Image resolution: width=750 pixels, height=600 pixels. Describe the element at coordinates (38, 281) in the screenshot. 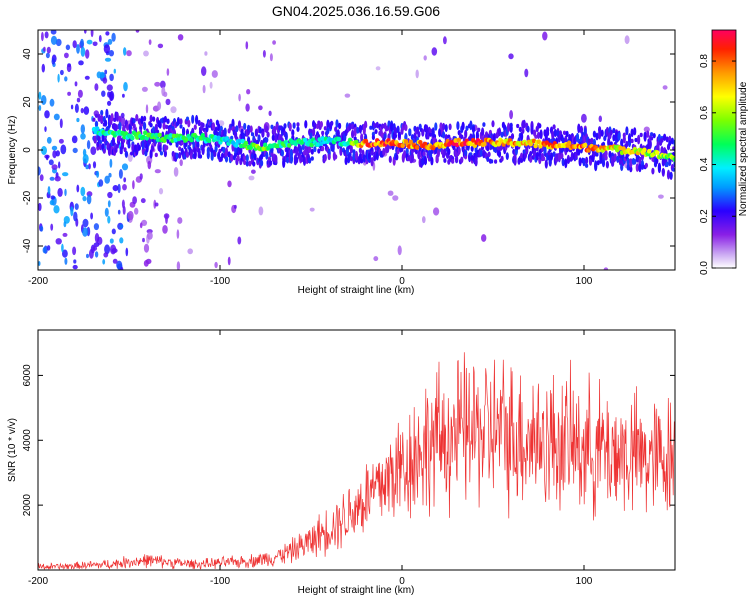

I see `spectrogram-xtick-label: -200` at that location.